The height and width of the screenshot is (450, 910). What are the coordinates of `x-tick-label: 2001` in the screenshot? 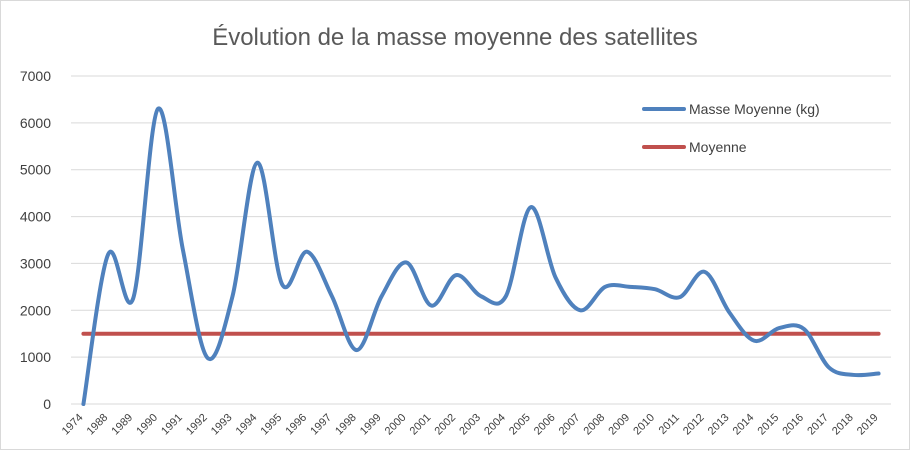 It's located at (421, 425).